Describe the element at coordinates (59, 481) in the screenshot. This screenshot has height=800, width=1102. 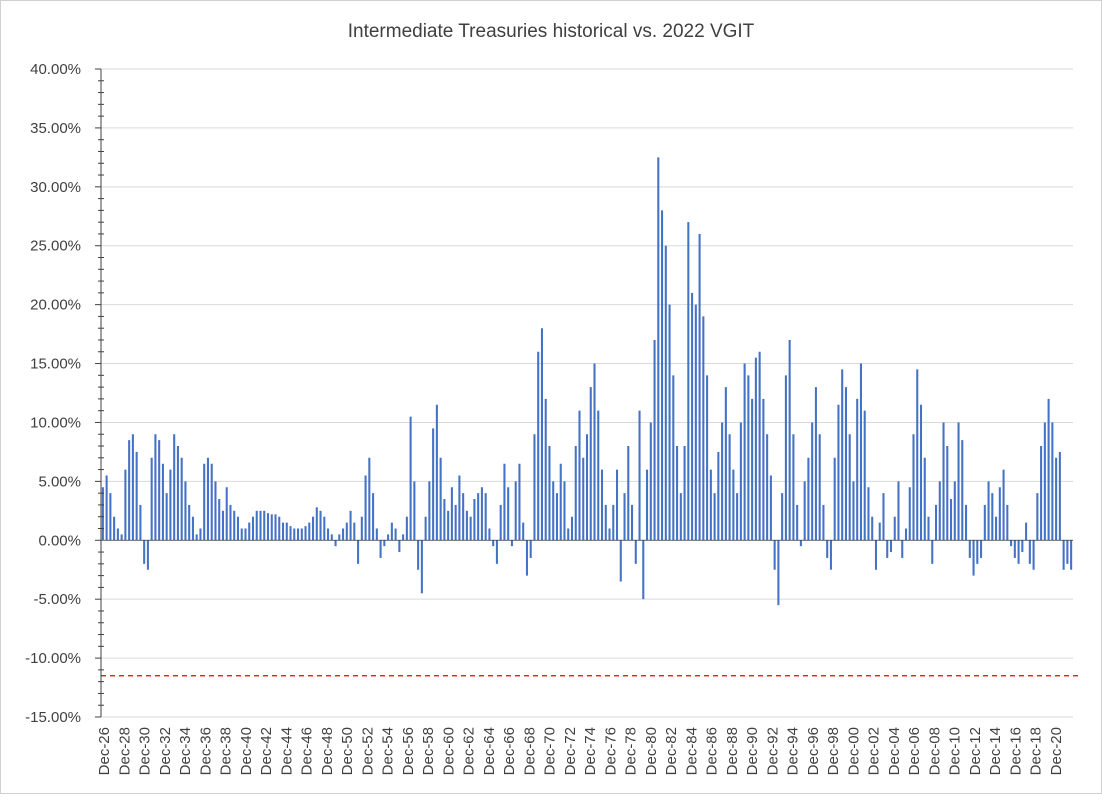
I see `y-tick-label: 5.00%` at that location.